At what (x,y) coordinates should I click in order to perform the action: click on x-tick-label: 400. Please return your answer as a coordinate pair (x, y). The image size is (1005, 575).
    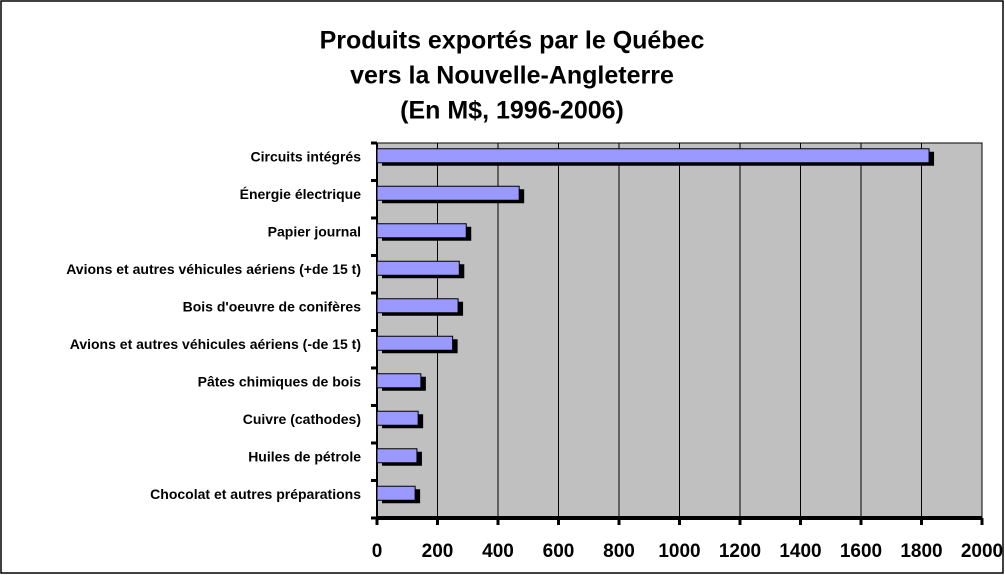
    Looking at the image, I should click on (498, 551).